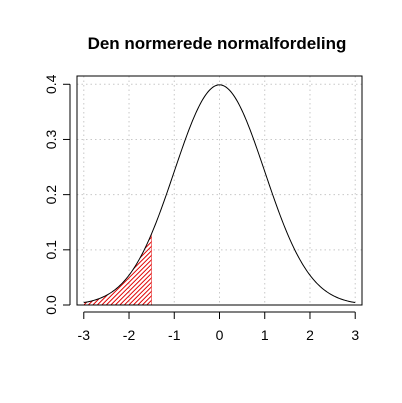 This screenshot has width=402, height=403. Describe the element at coordinates (174, 335) in the screenshot. I see `x-tick-label: -1` at that location.